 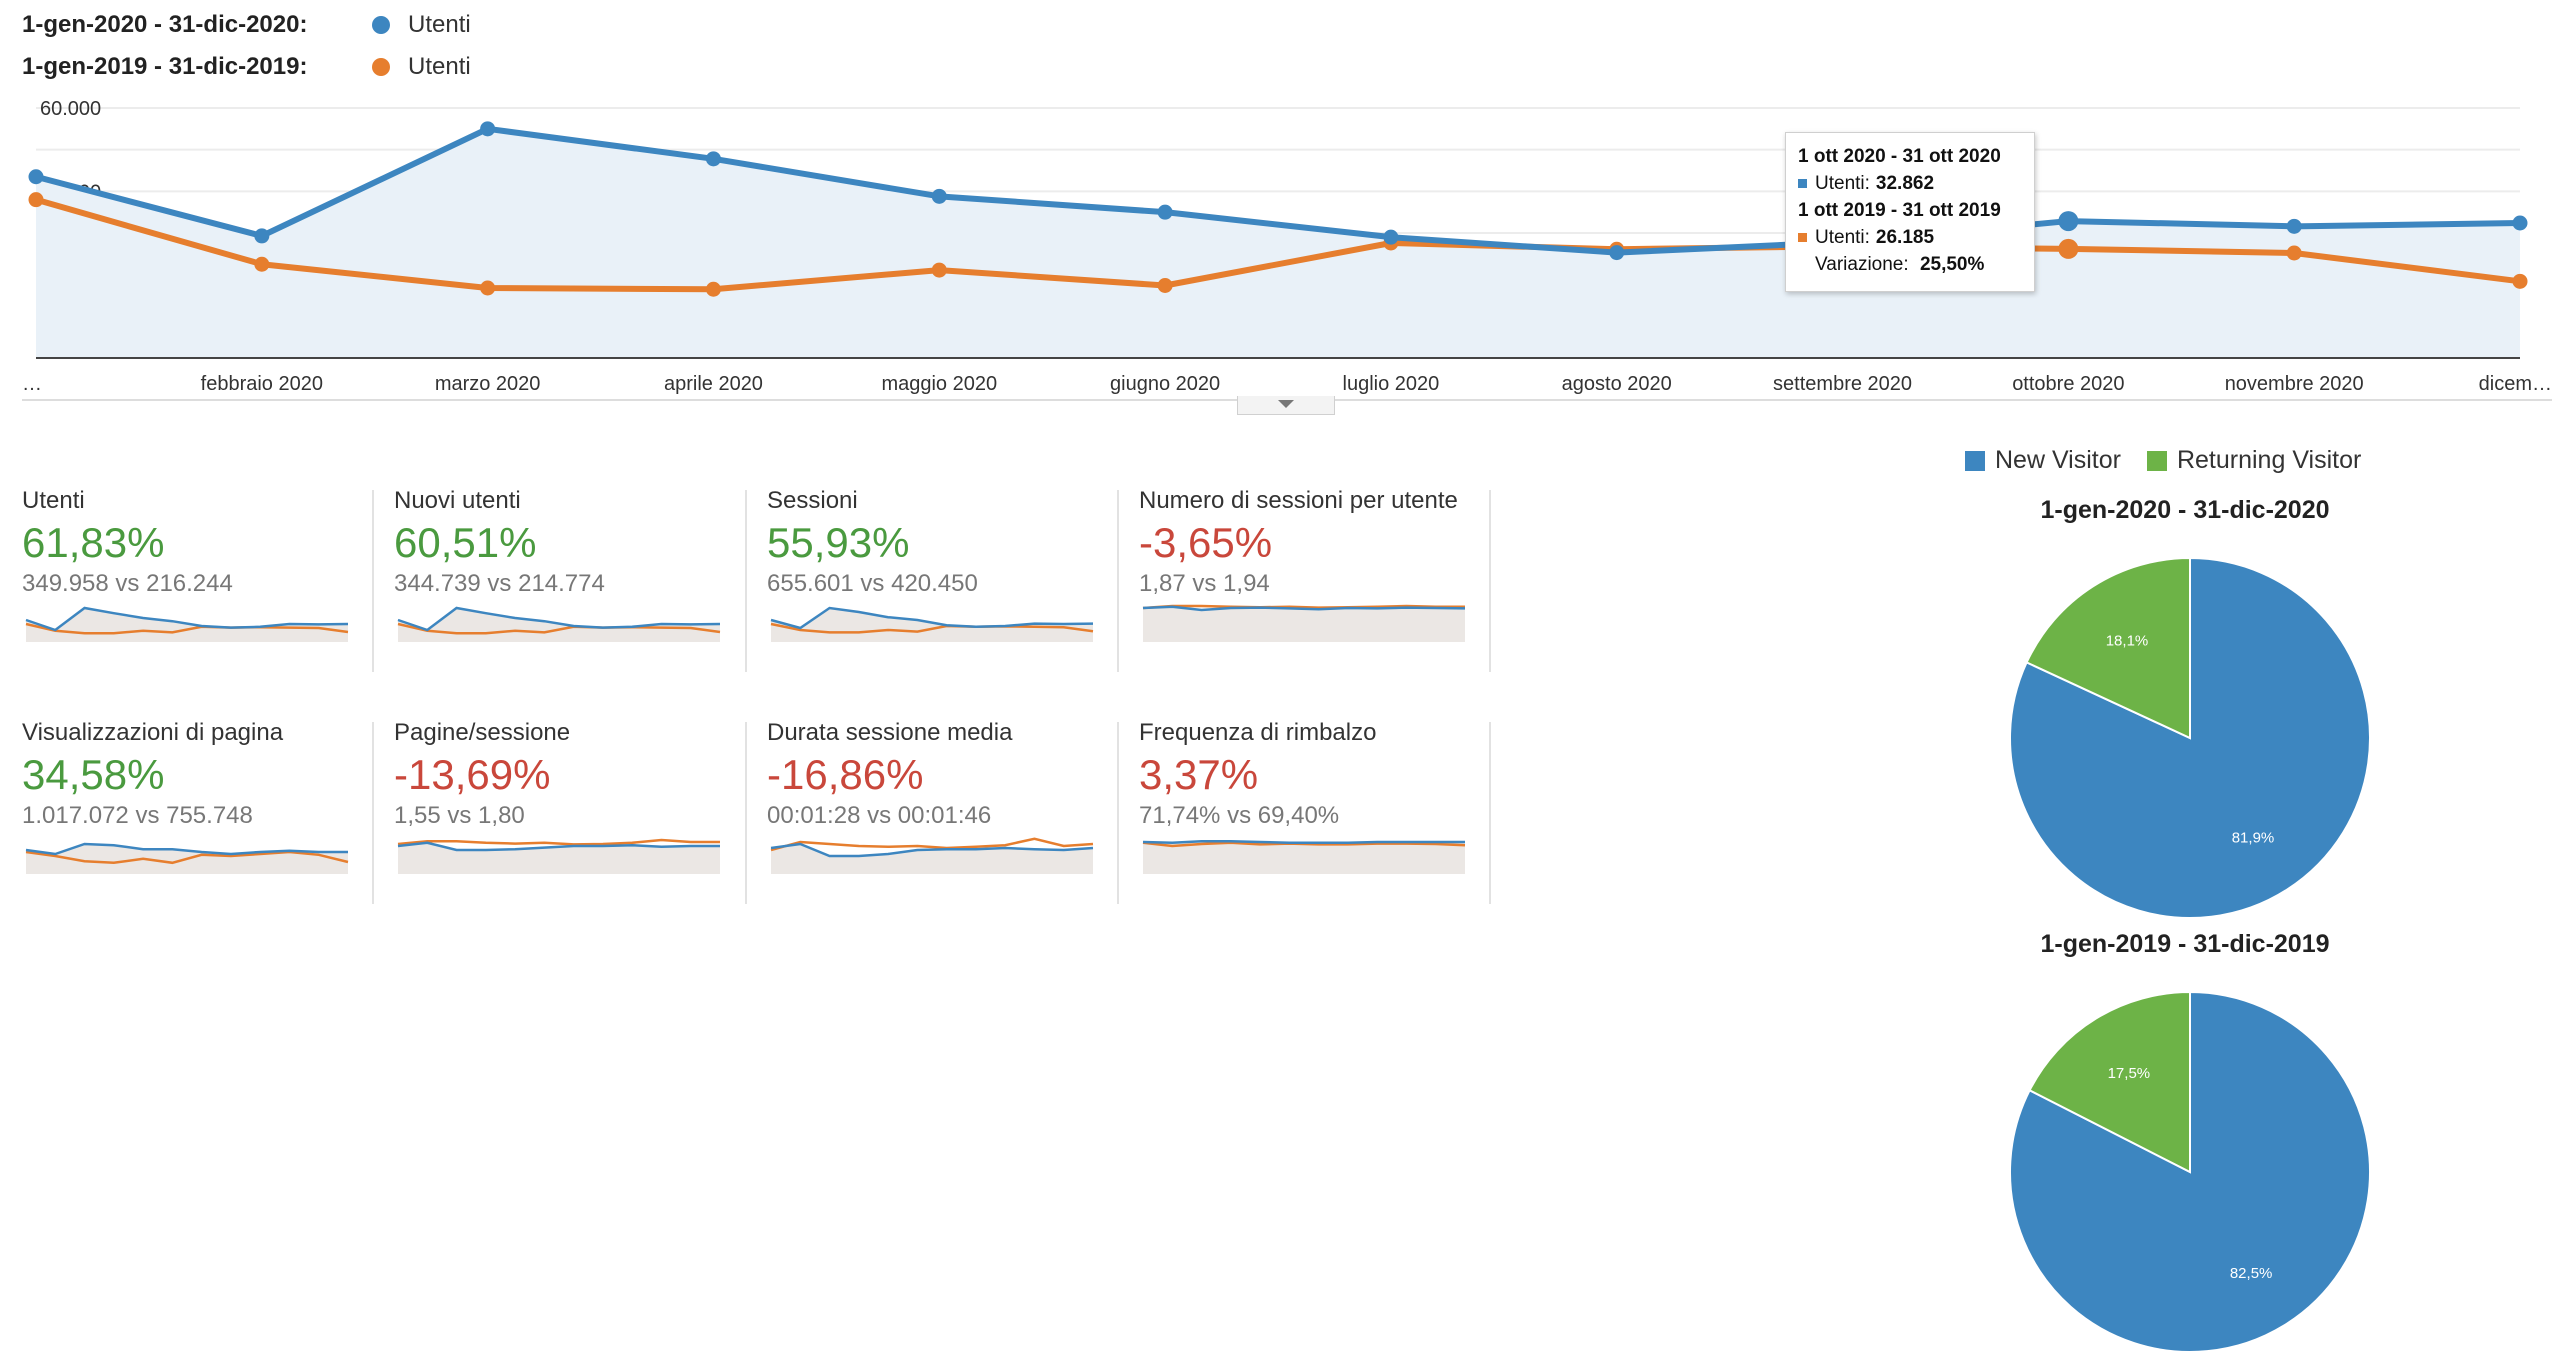 I want to click on pie-slice-label: 17,5%, so click(x=2129, y=1073).